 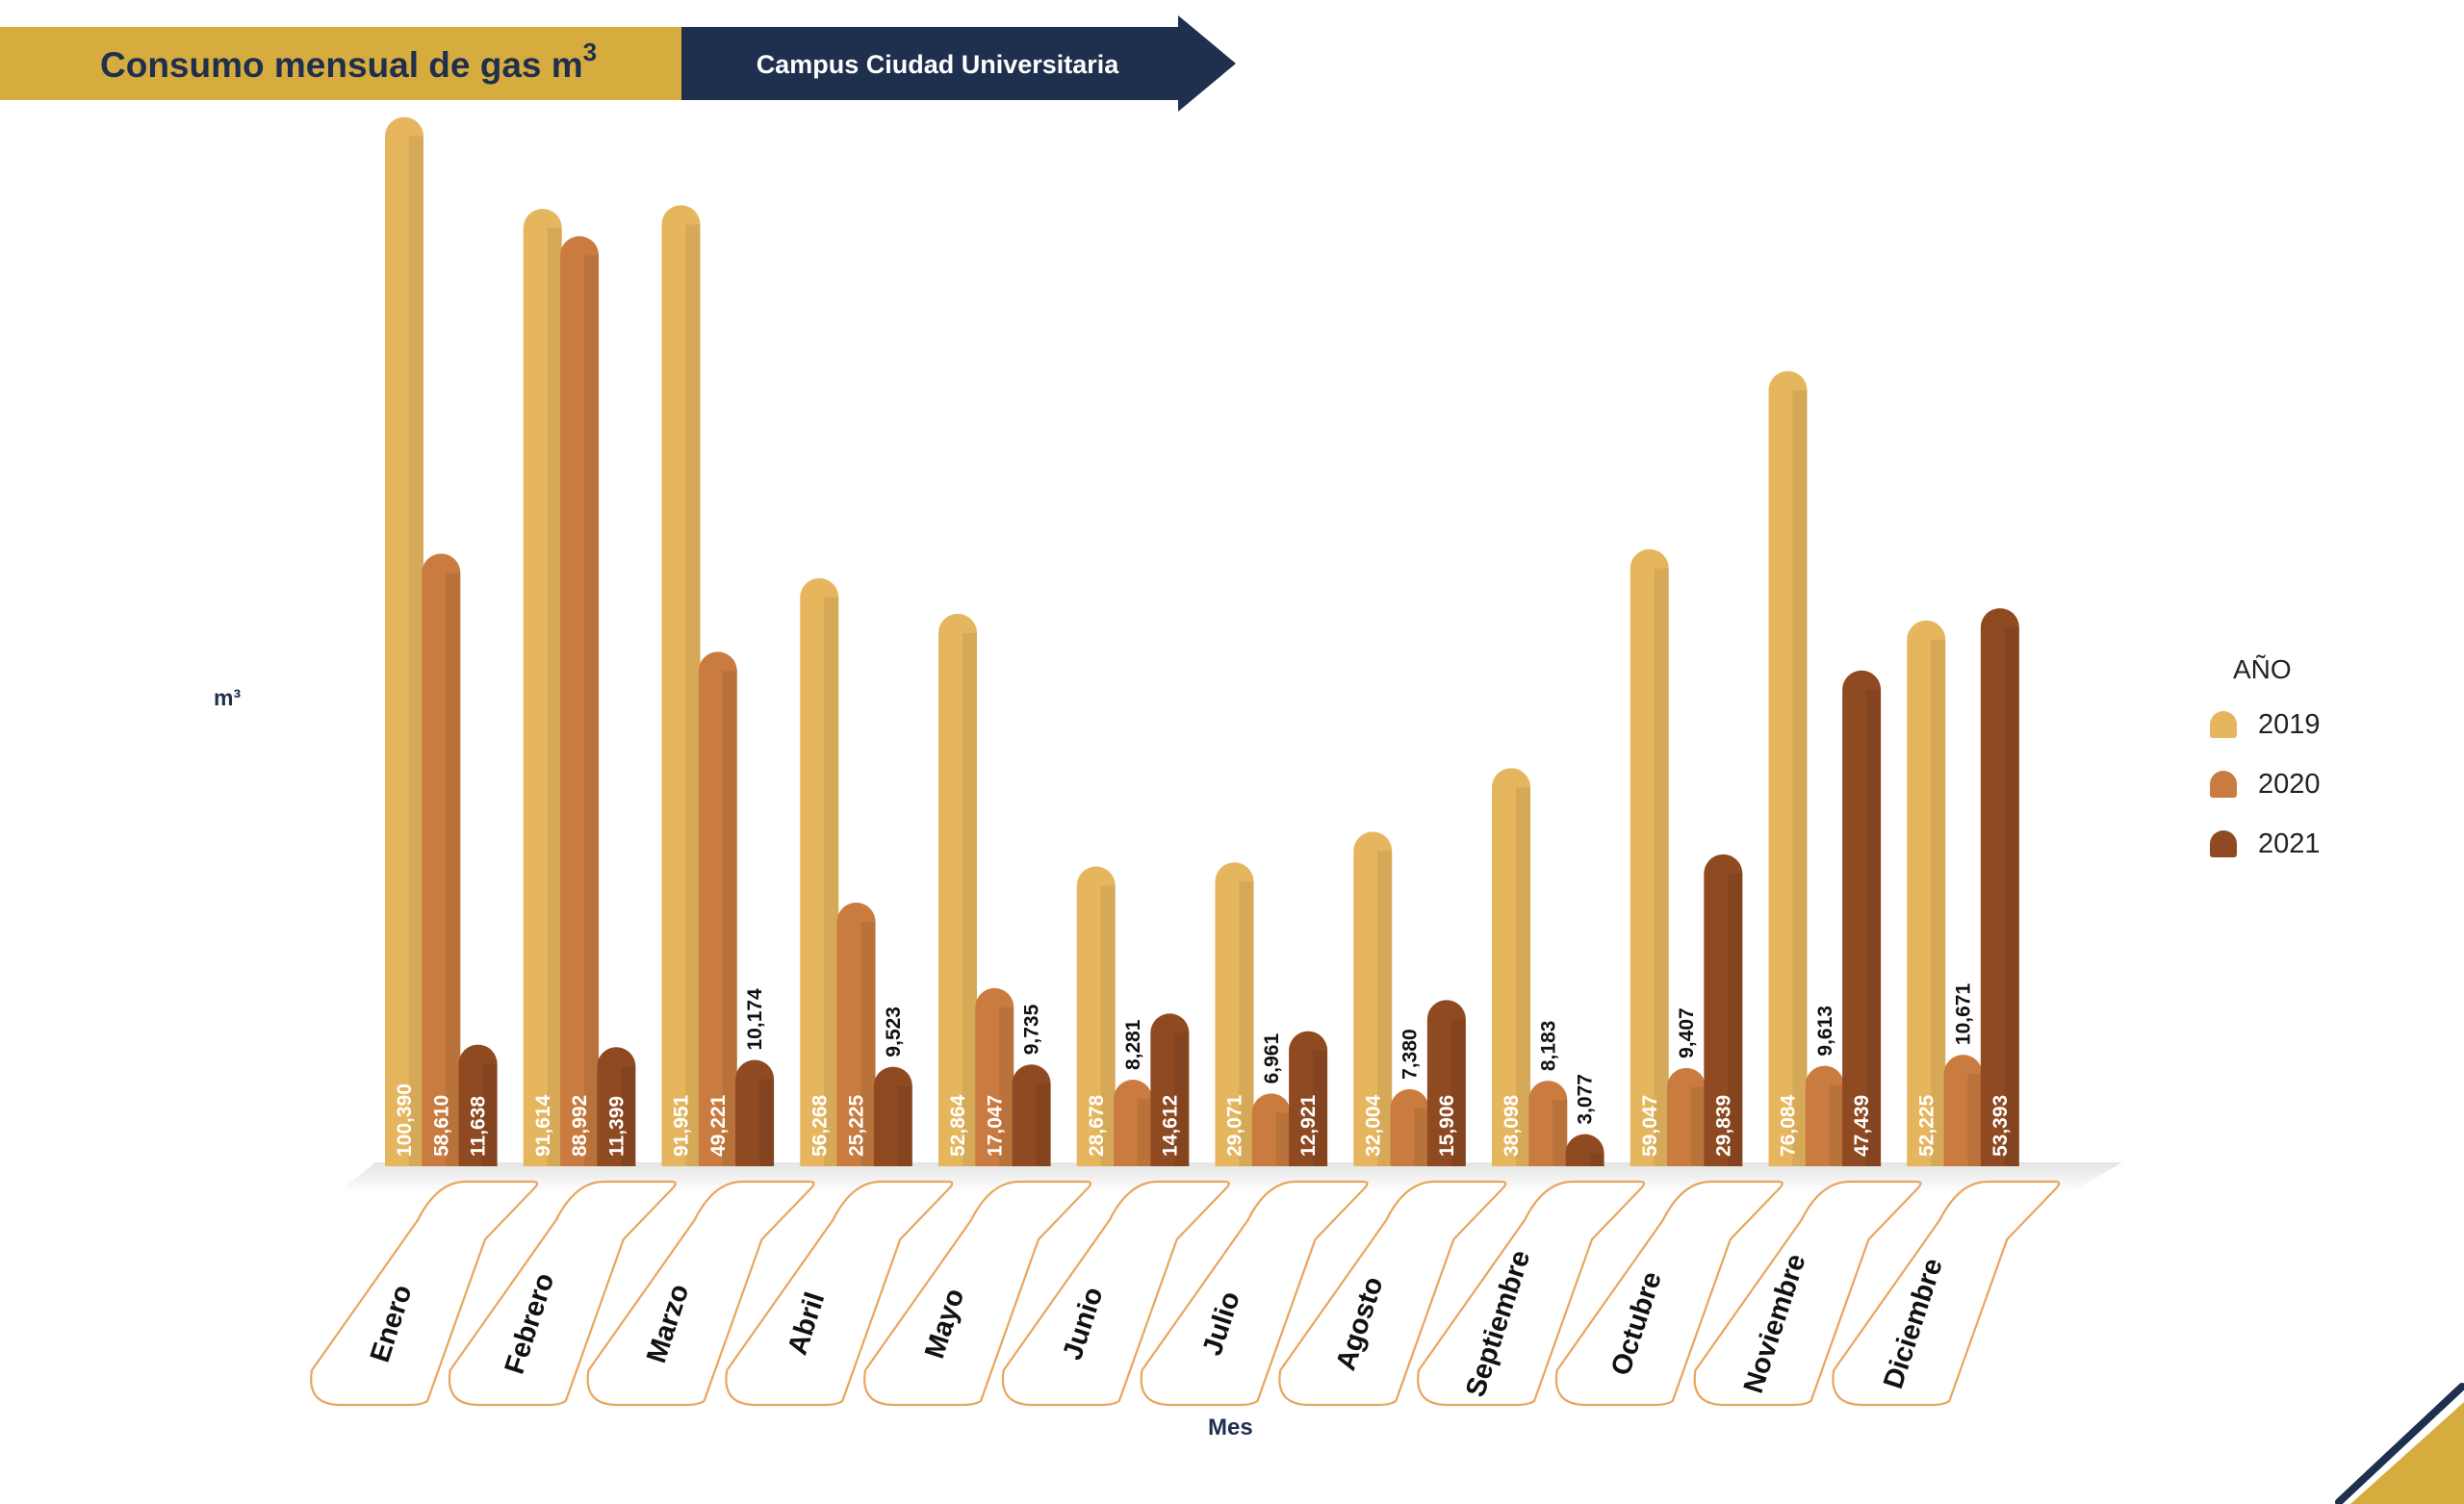 What do you see at coordinates (1825, 1032) in the screenshot?
I see `bar-value-label: 9,613` at bounding box center [1825, 1032].